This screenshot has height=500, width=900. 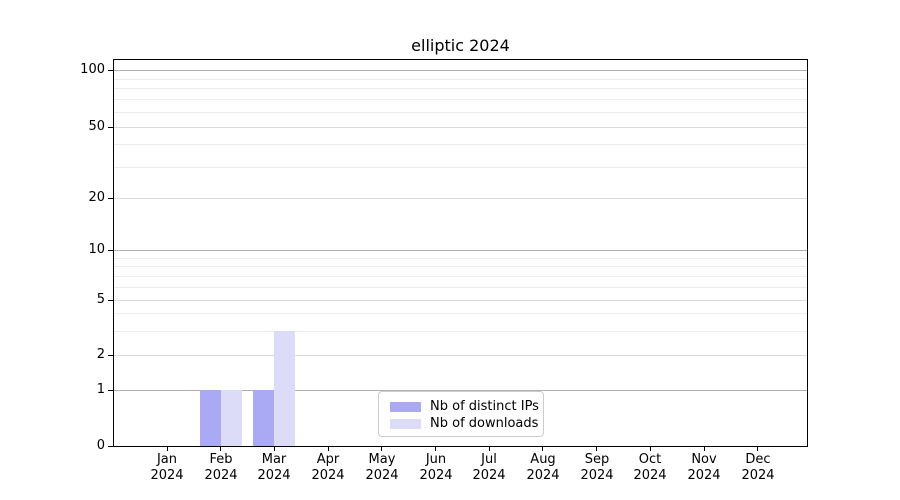 I want to click on y-tick-label-2: 2, so click(x=100, y=354).